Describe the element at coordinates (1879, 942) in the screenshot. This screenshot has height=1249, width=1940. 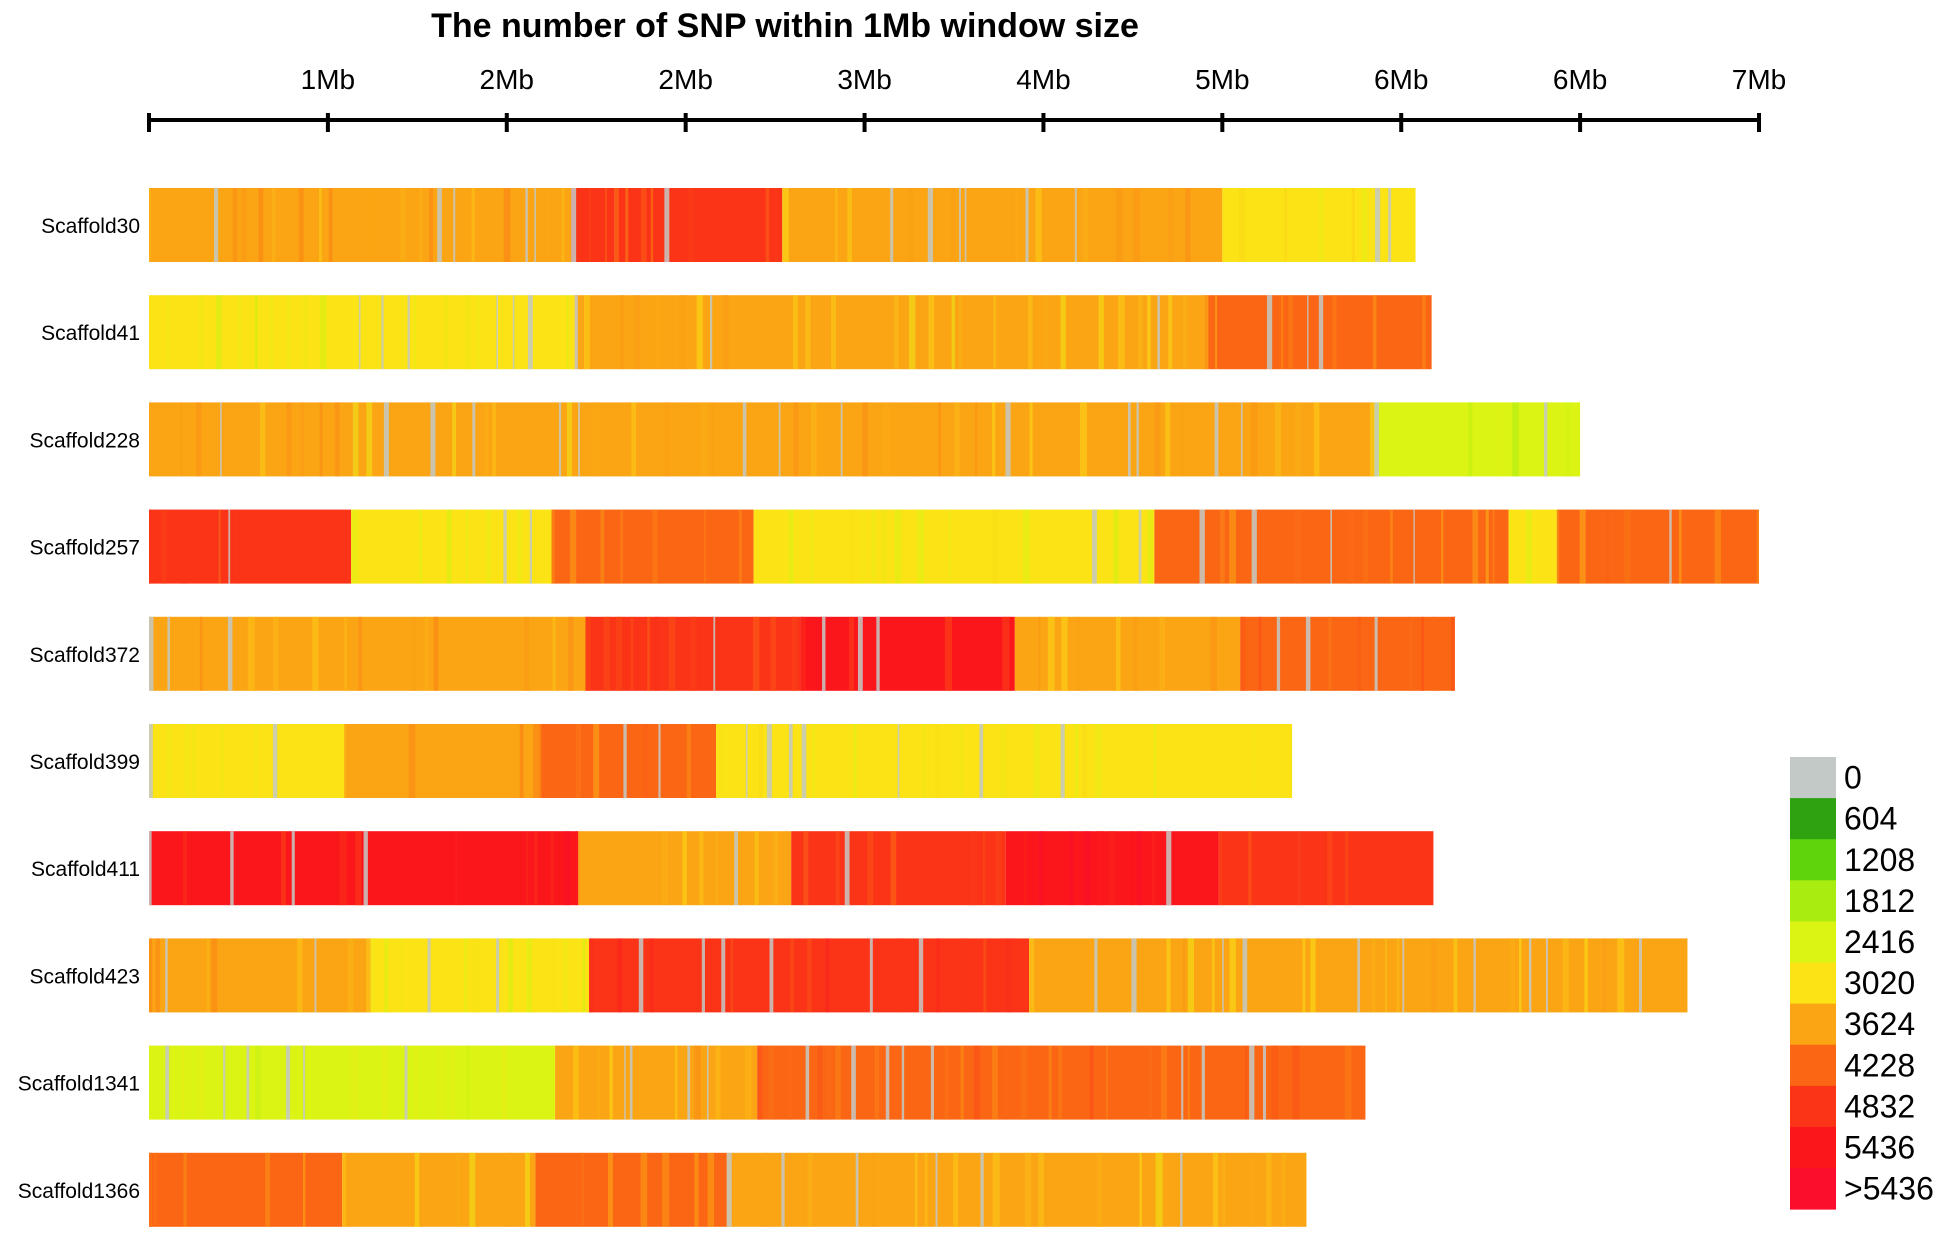
I see `legend-label: 2416` at that location.